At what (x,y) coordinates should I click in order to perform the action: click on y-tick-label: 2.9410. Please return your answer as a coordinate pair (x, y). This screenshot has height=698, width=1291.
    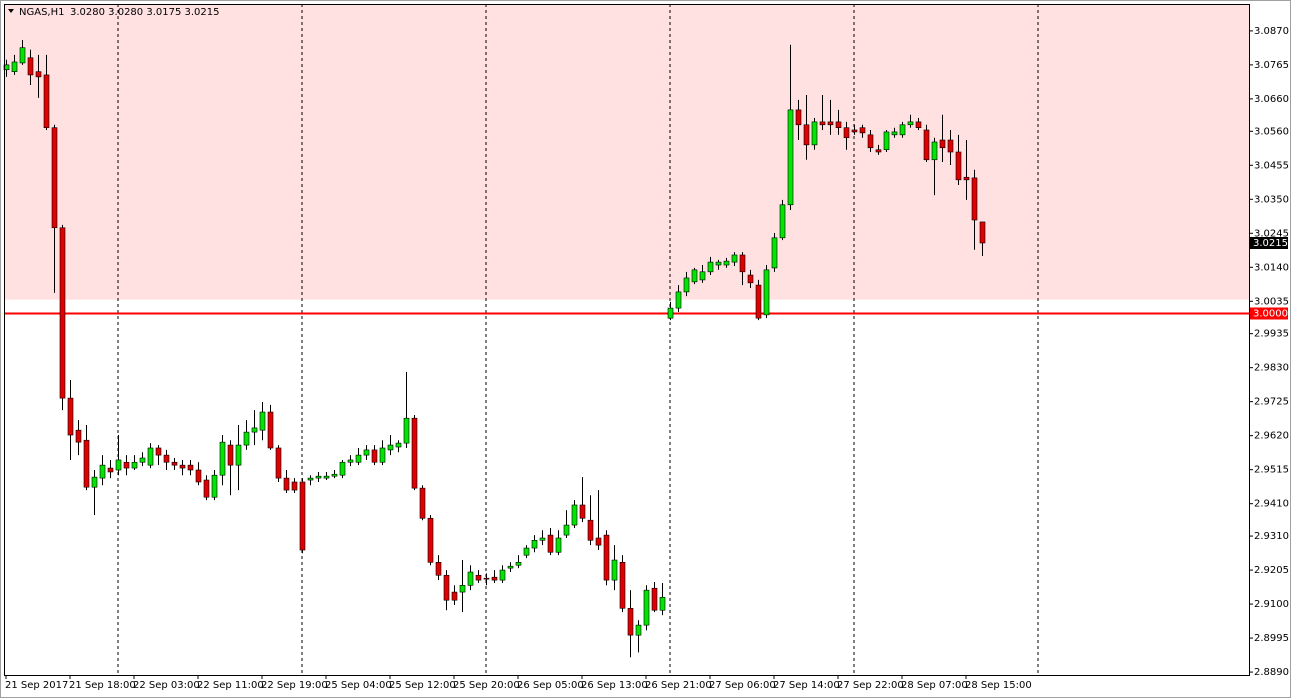
    Looking at the image, I should click on (1271, 504).